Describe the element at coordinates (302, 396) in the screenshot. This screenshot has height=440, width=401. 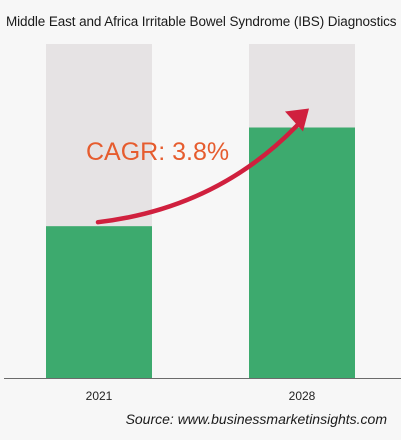
I see `x-tick-label: 2028` at that location.